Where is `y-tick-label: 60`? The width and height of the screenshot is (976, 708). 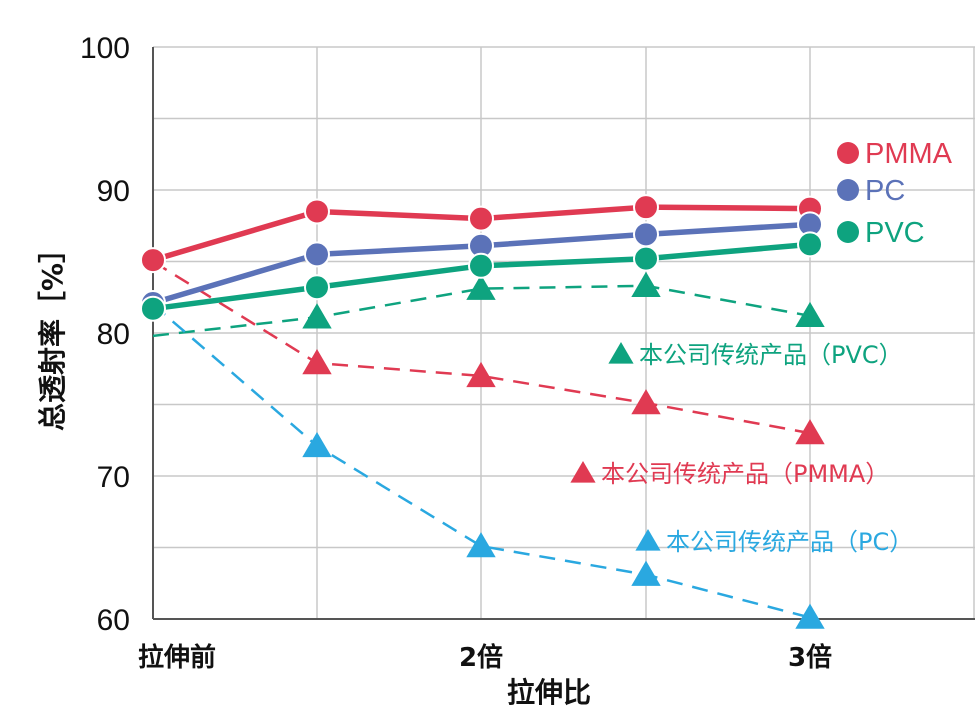 y-tick-label: 60 is located at coordinates (113, 620).